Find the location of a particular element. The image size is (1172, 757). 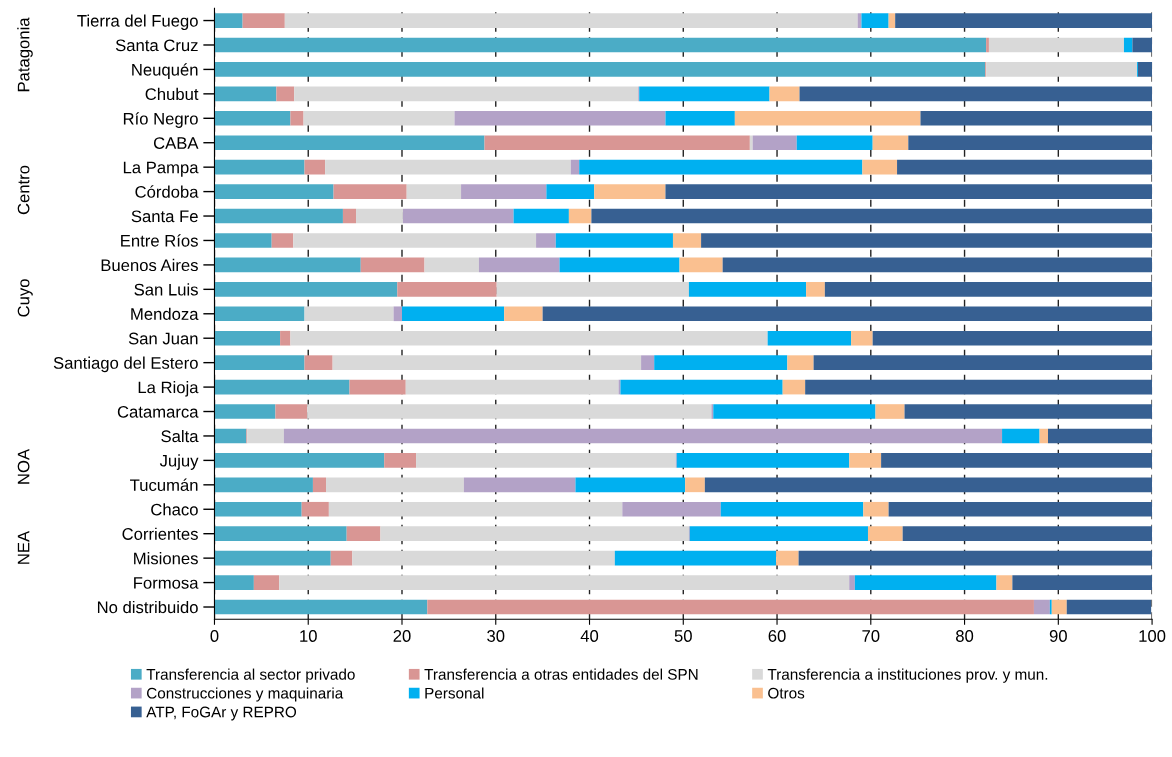

y-tick-label: Chaco is located at coordinates (174, 509).